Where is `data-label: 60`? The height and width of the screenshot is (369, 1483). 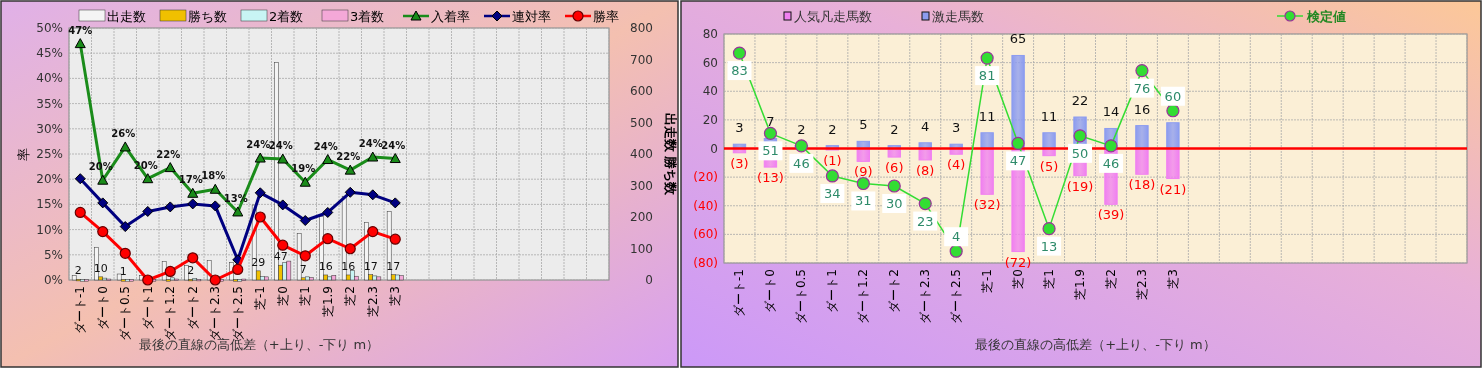
data-label: 60 is located at coordinates (1173, 96).